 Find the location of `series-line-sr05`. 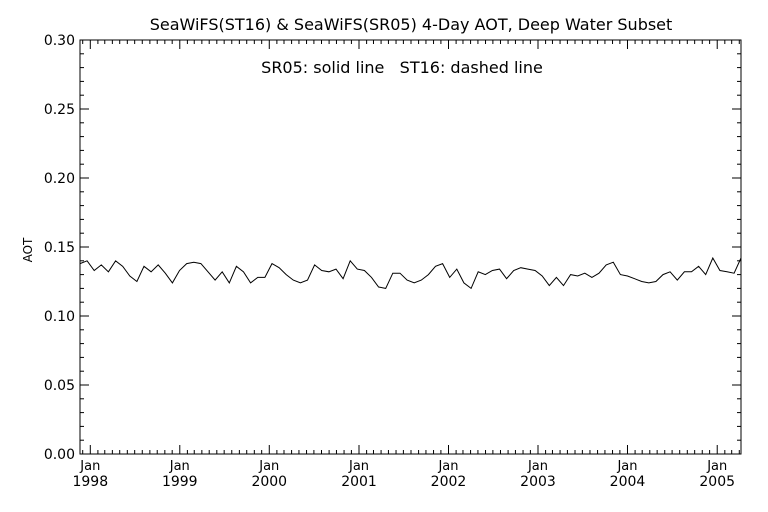

series-line-sr05 is located at coordinates (410, 273).